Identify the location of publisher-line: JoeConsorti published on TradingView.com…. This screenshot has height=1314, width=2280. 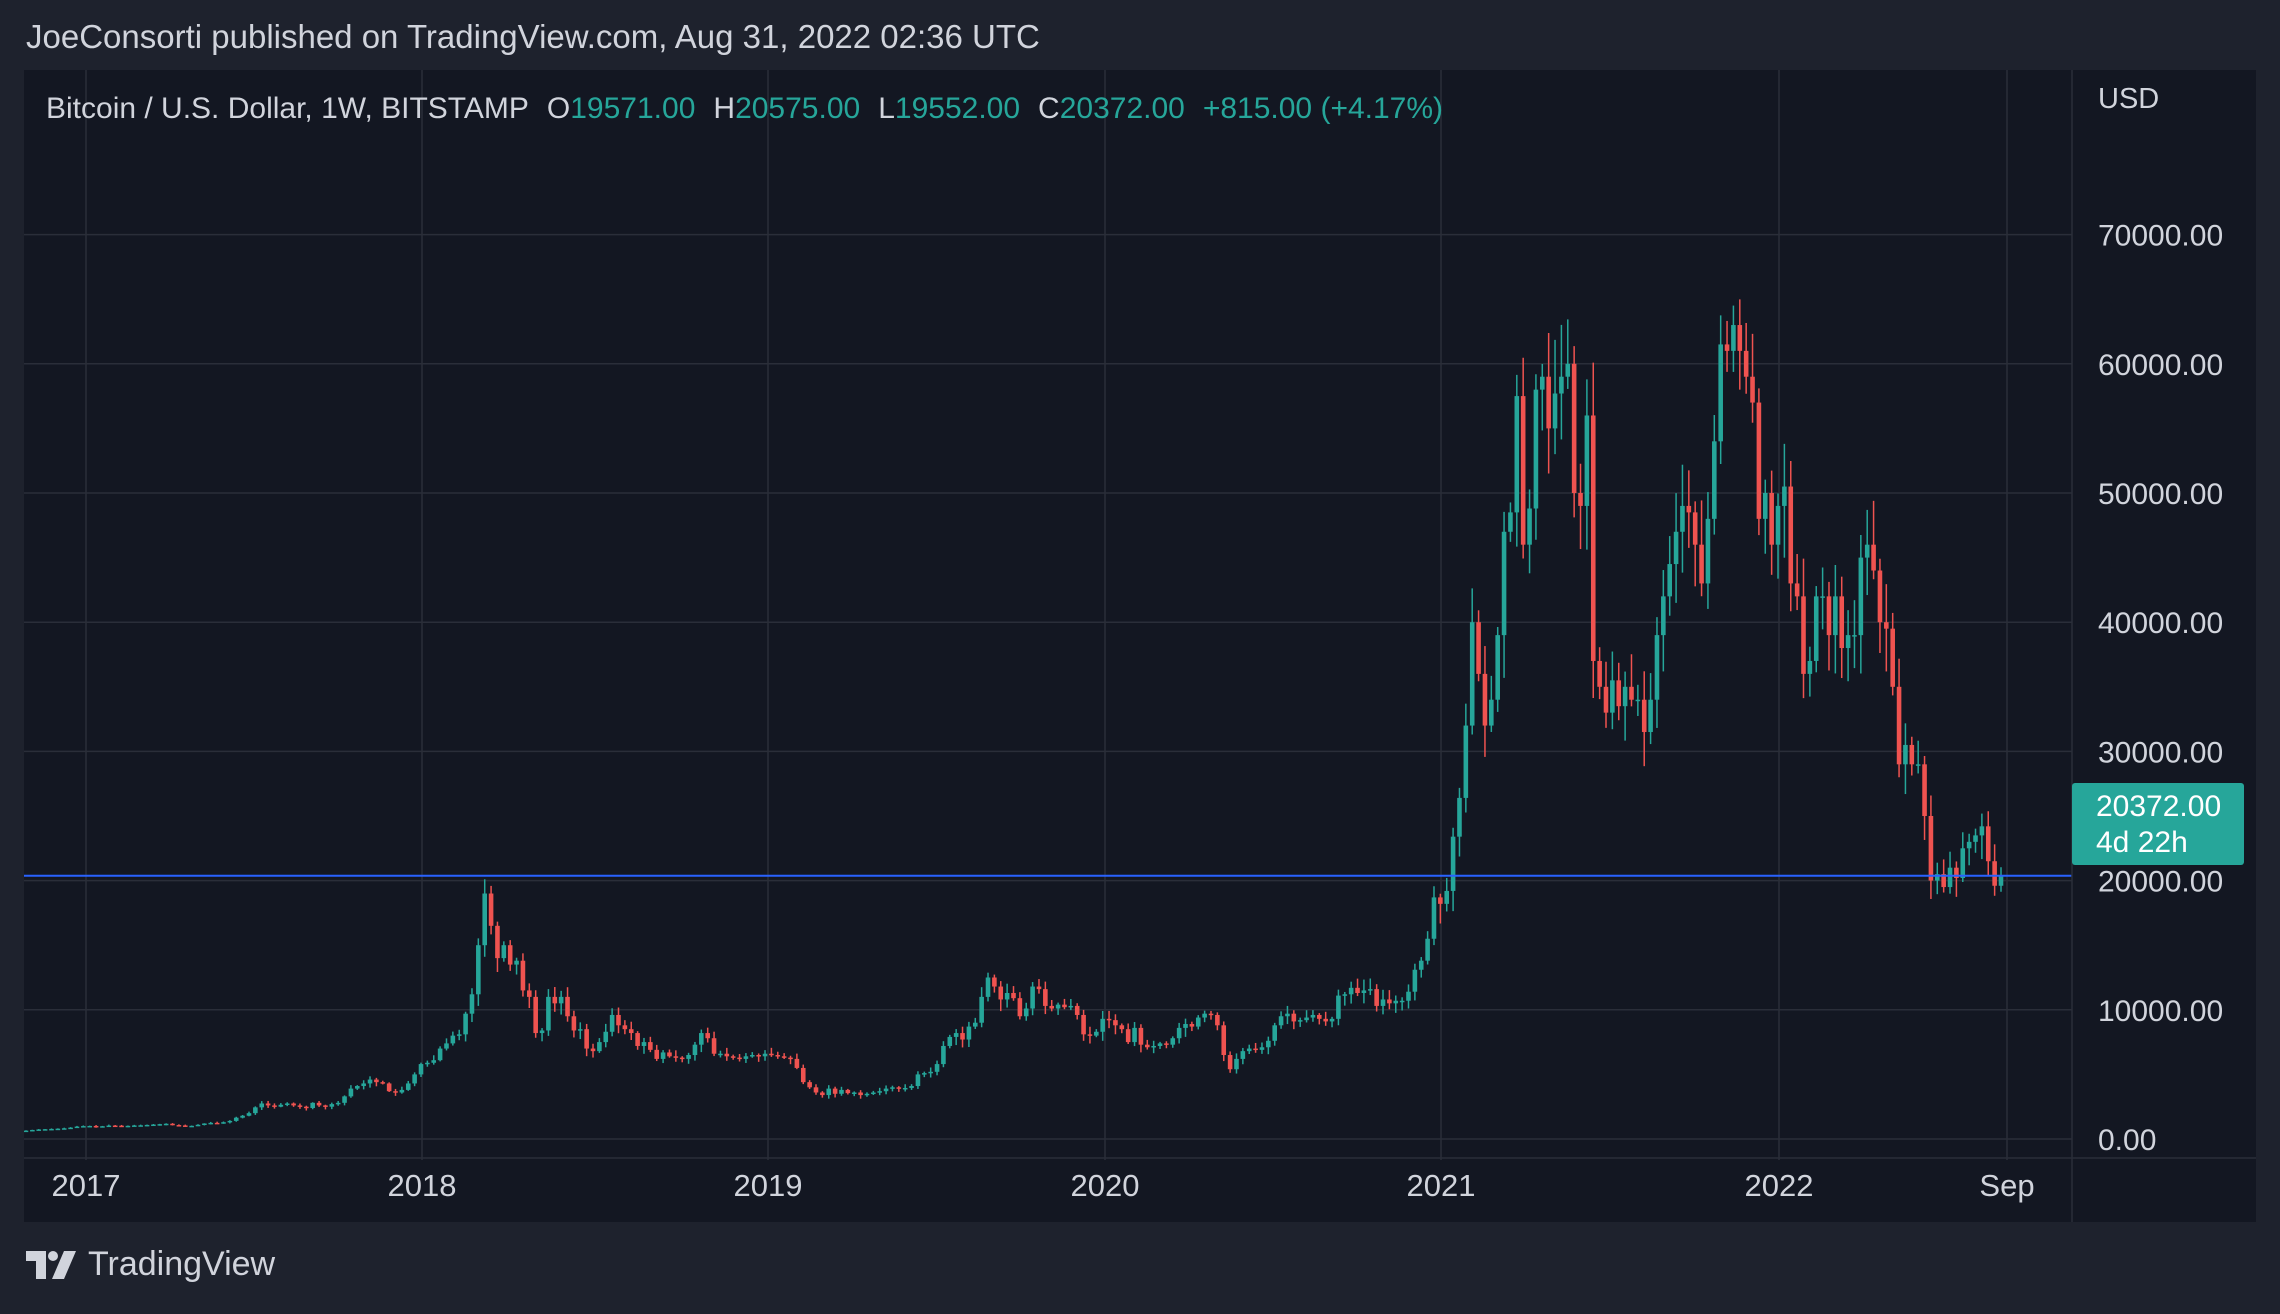
(533, 36).